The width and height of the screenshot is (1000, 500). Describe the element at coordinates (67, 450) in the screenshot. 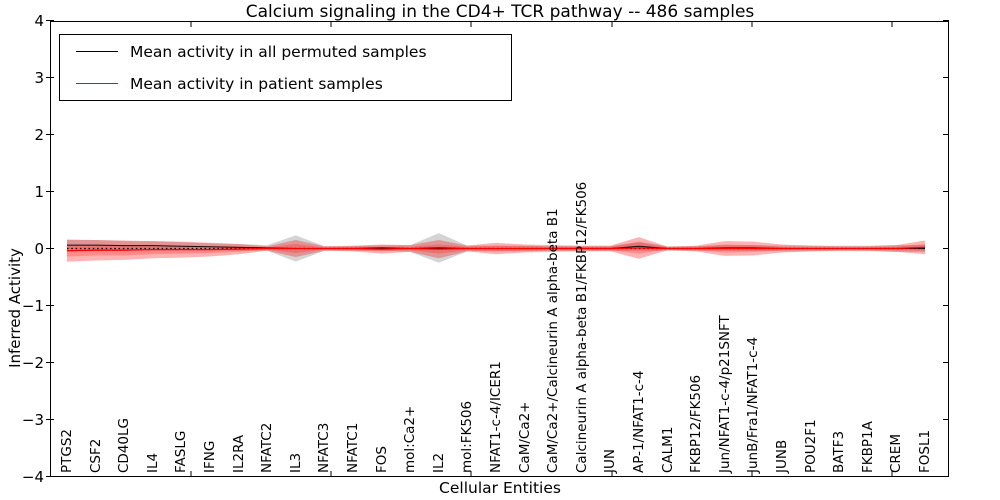

I see `x-tick-label: PTGS2` at that location.